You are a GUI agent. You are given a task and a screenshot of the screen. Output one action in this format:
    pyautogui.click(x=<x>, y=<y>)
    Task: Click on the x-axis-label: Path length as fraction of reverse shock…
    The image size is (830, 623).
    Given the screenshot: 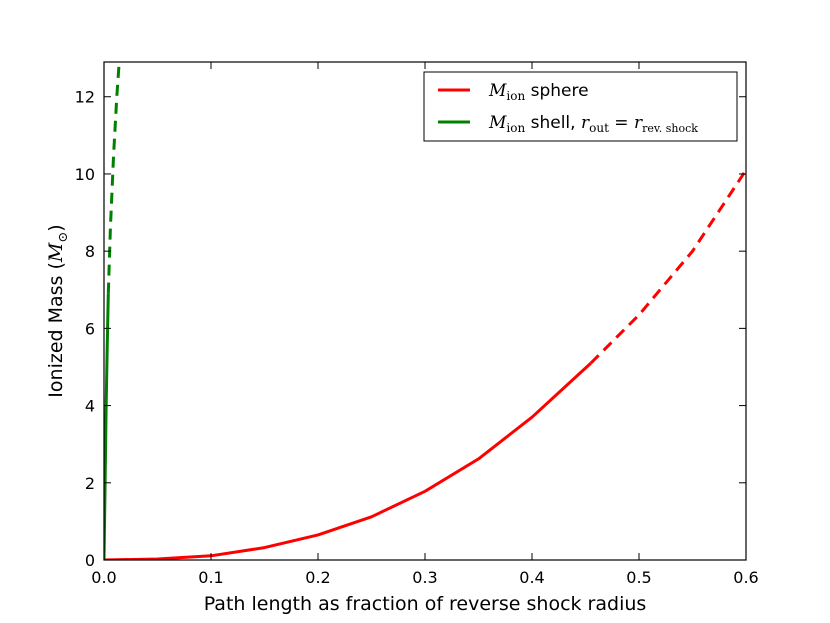 What is the action you would take?
    pyautogui.click(x=425, y=604)
    